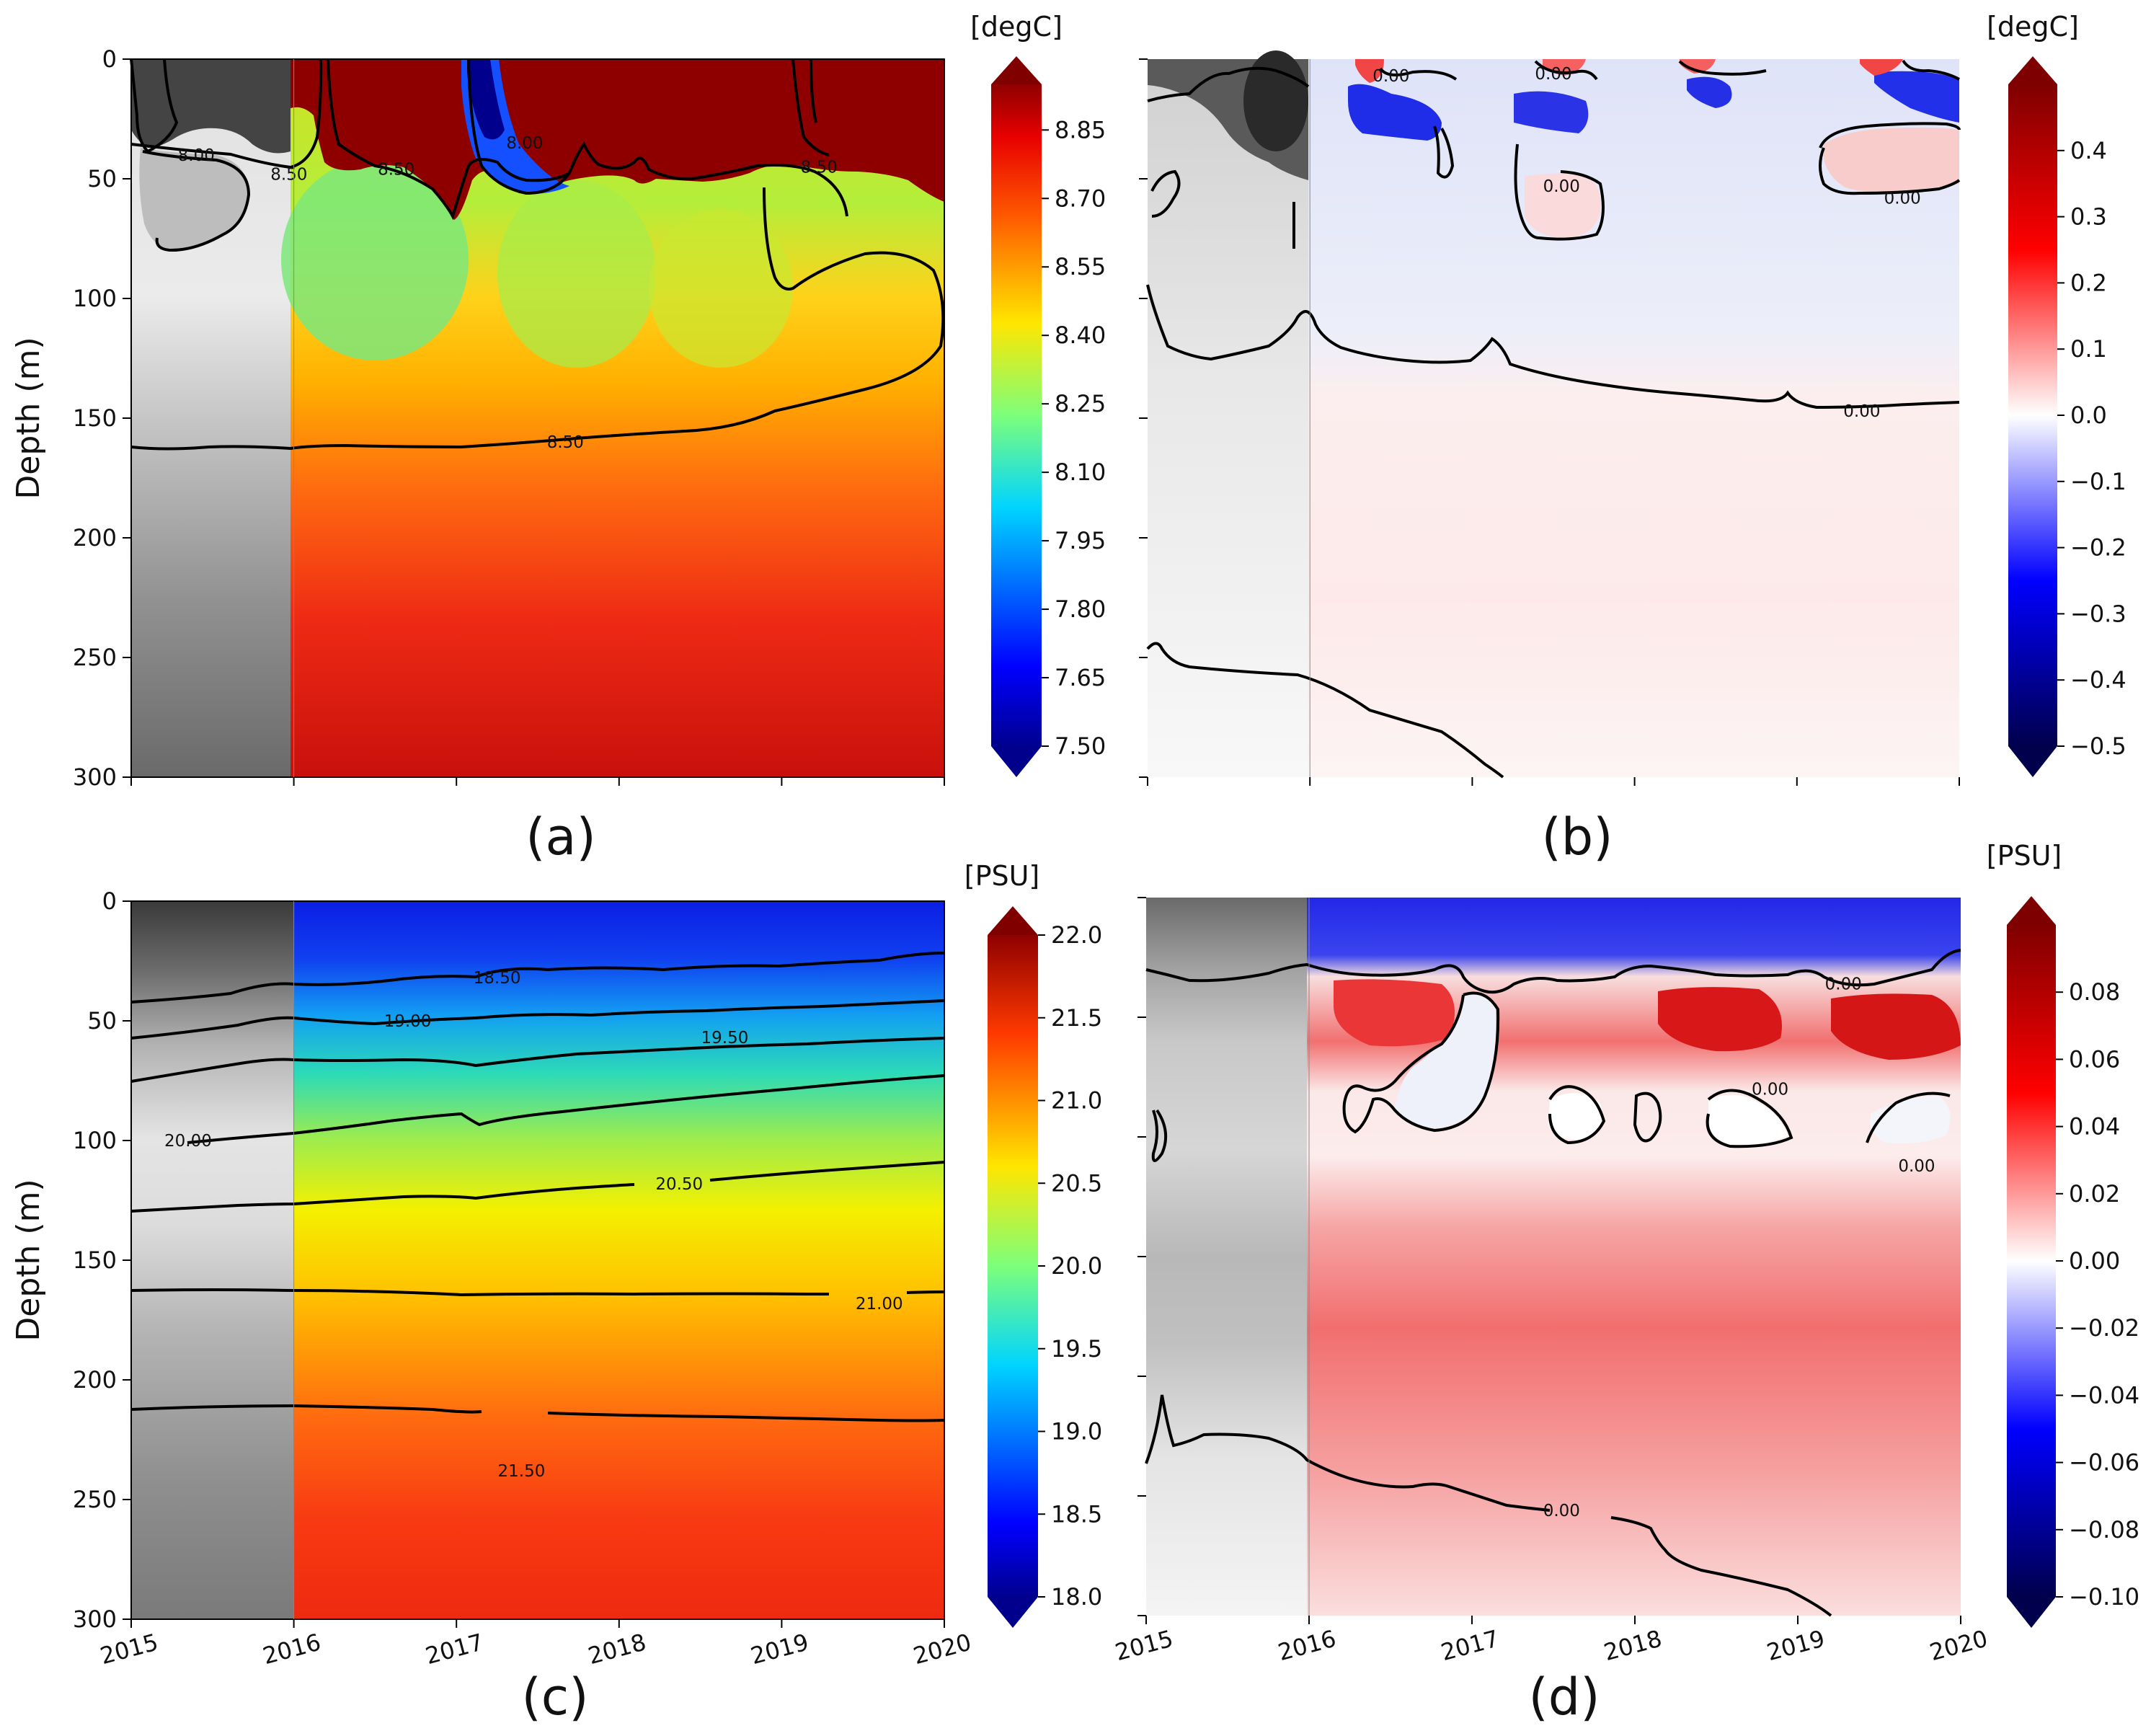 The height and width of the screenshot is (1736, 2151). Describe the element at coordinates (537, 1187) in the screenshot. I see `panel-c-contour-20p50` at that location.